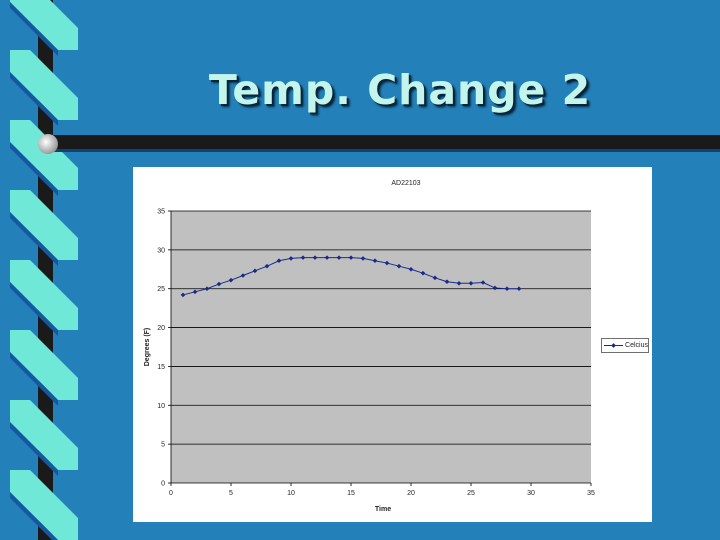  I want to click on x-tick-label-25: 25, so click(471, 493).